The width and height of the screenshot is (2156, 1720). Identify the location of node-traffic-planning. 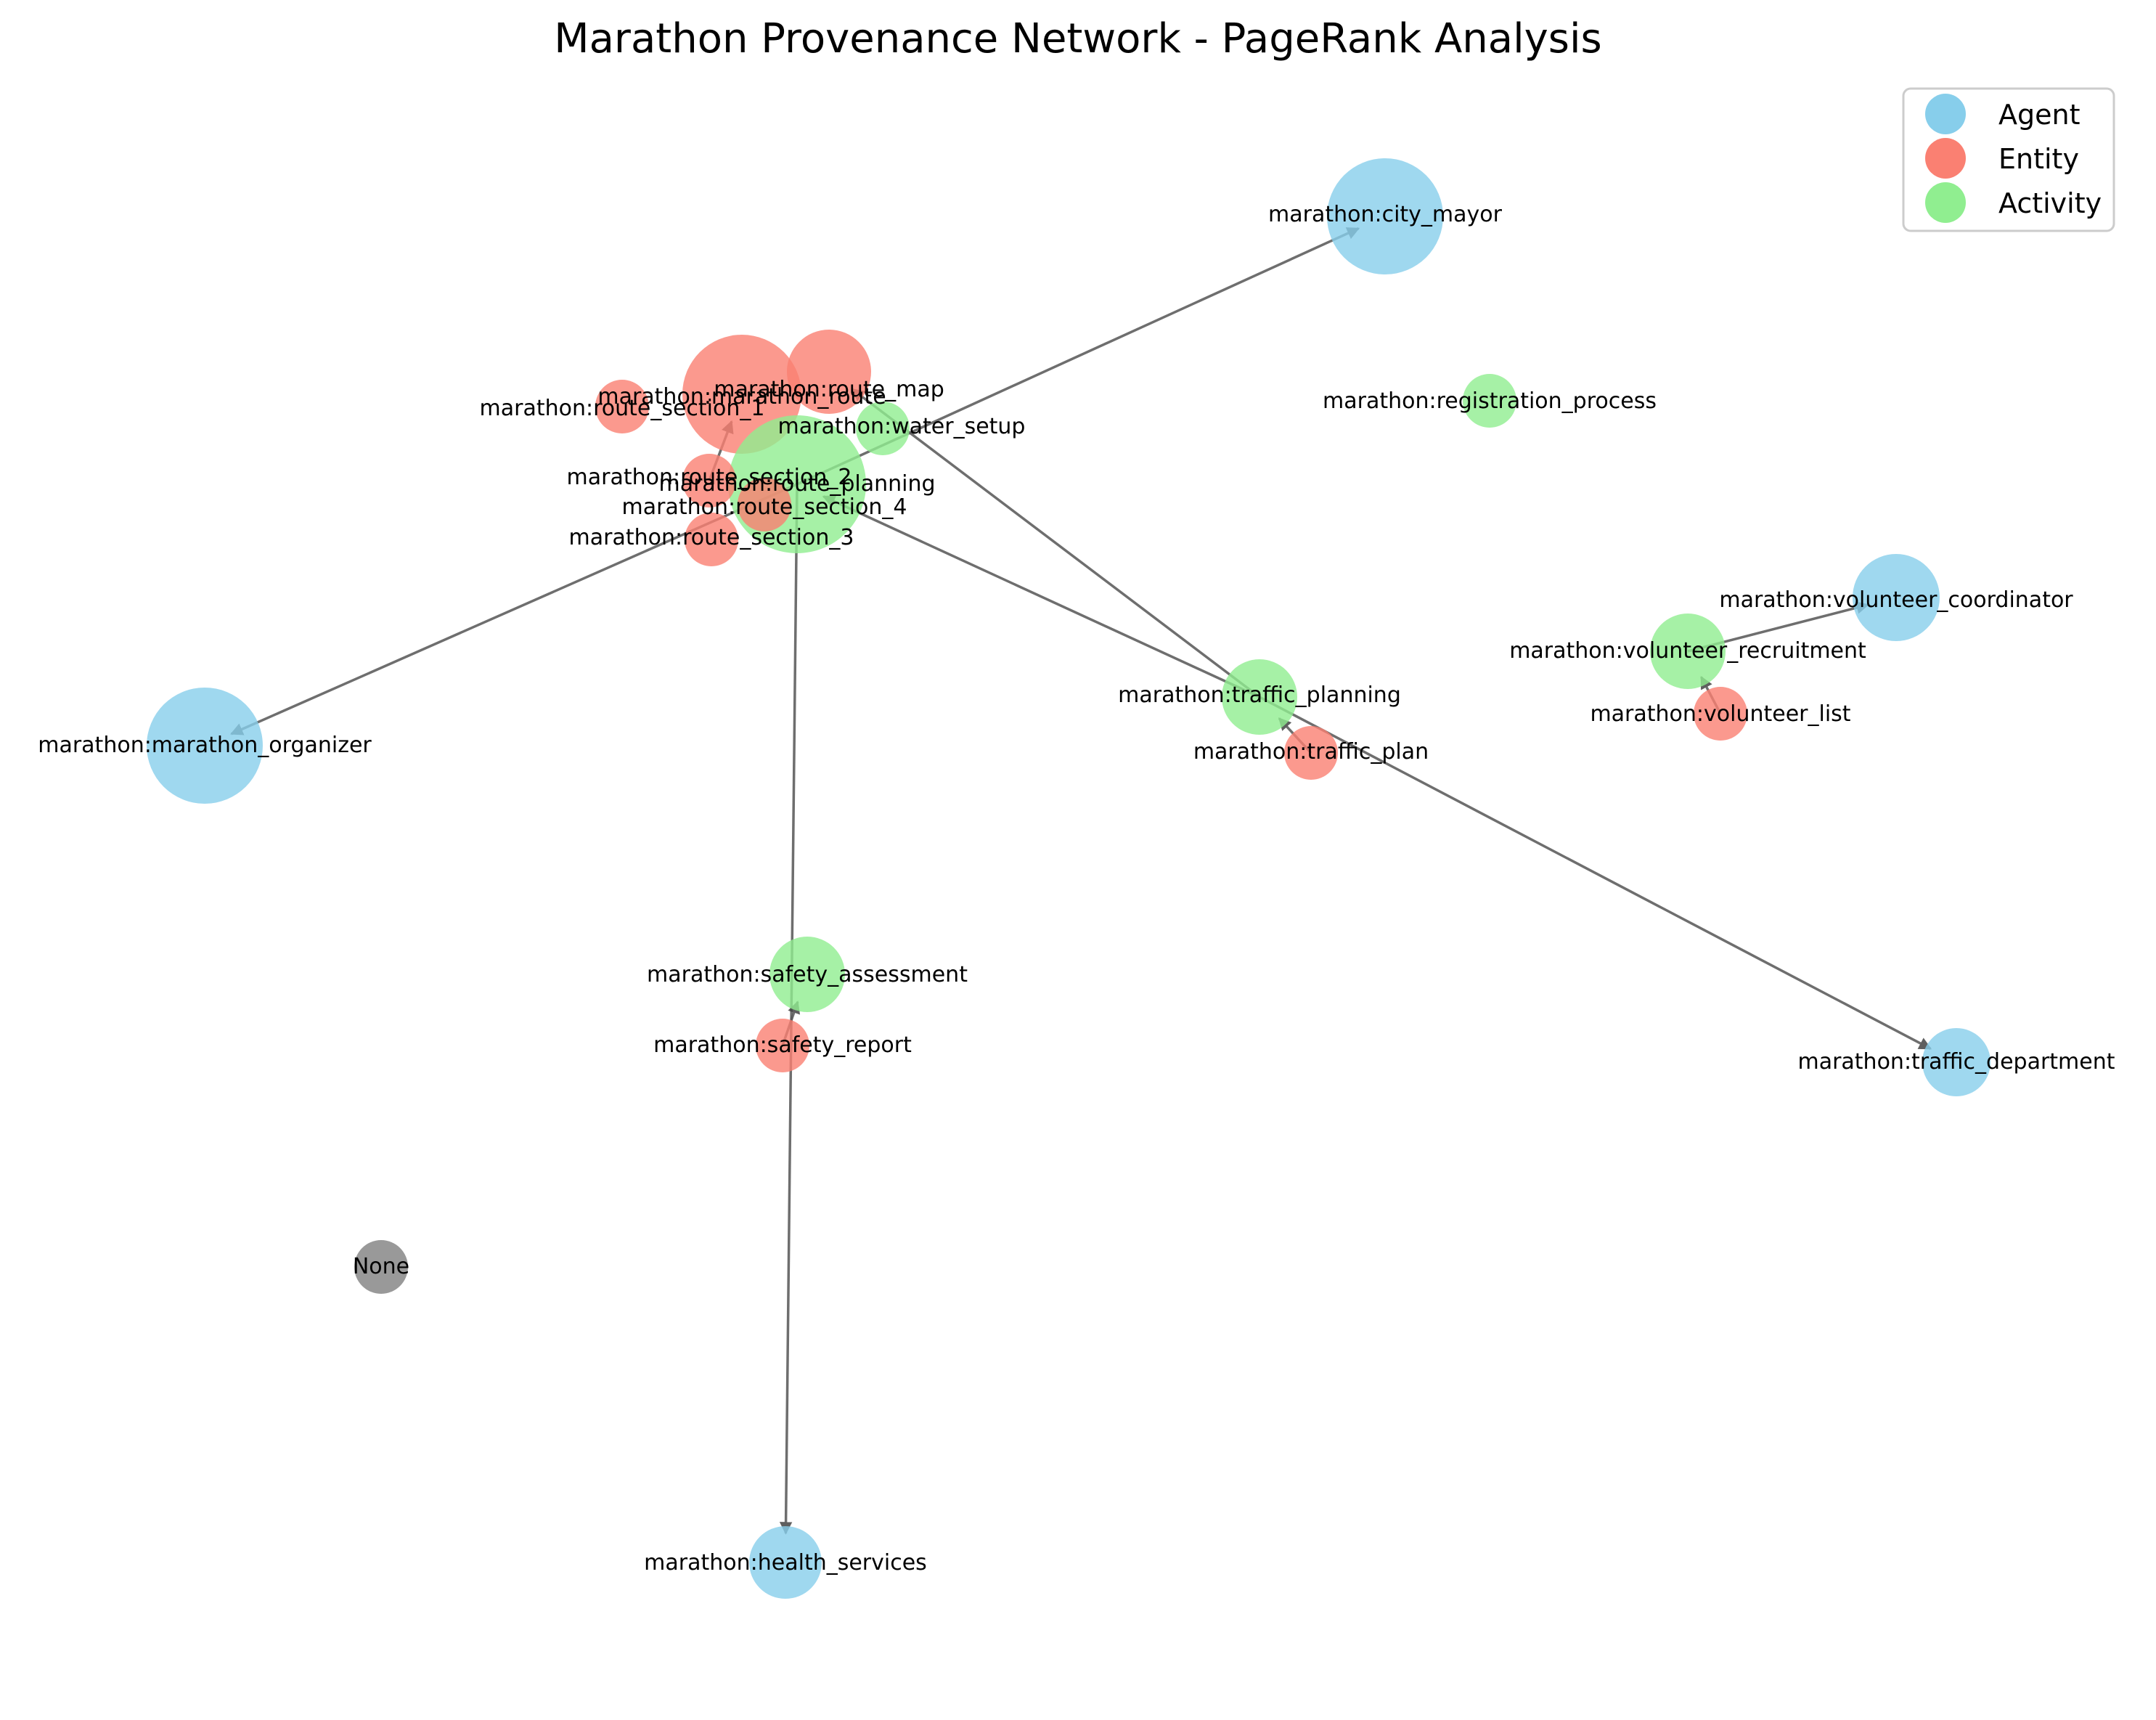
(1260, 697).